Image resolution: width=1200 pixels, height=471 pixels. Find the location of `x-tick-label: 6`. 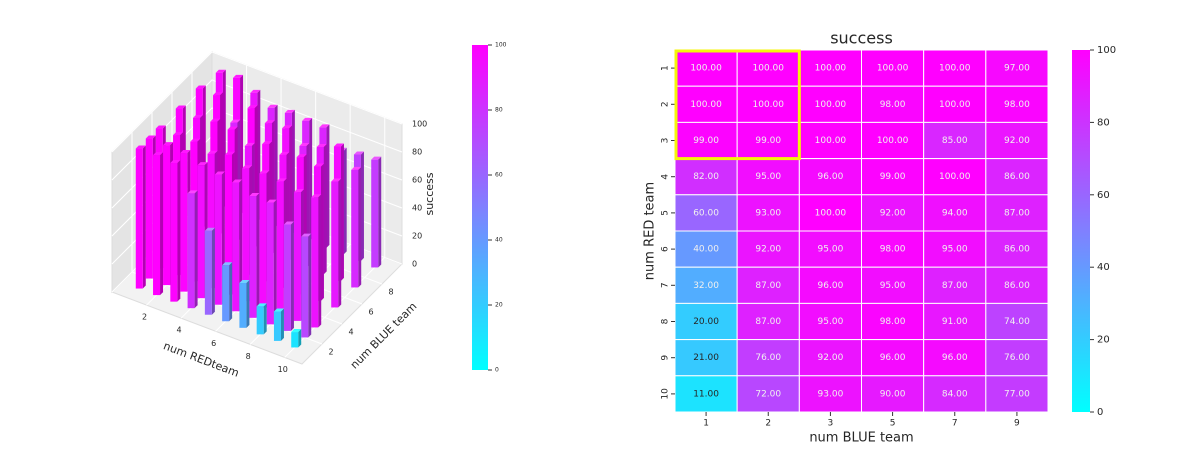

x-tick-label: 6 is located at coordinates (213, 343).